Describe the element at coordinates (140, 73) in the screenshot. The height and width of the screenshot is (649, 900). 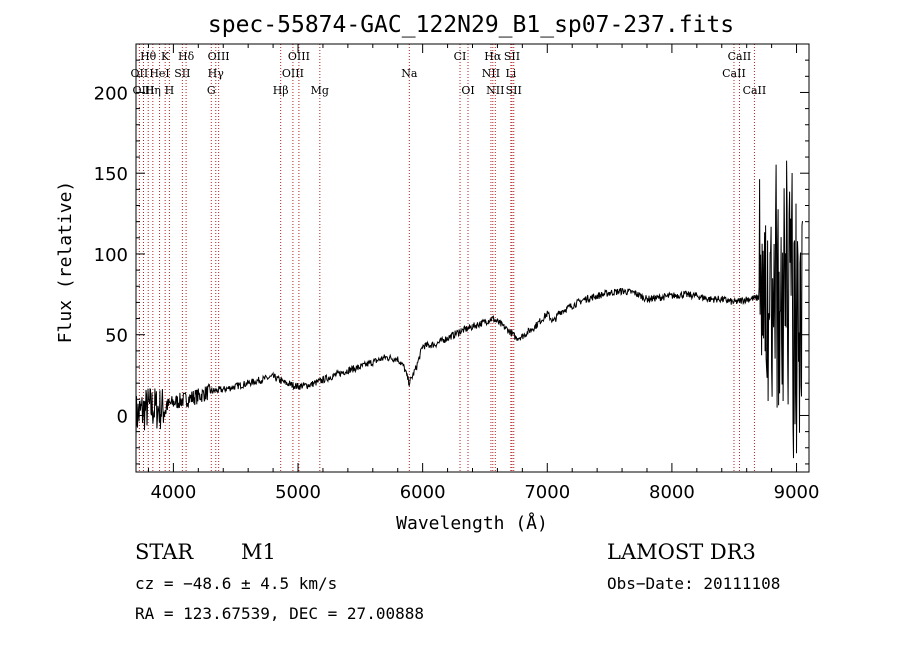
I see `line-marker-label: OII` at that location.